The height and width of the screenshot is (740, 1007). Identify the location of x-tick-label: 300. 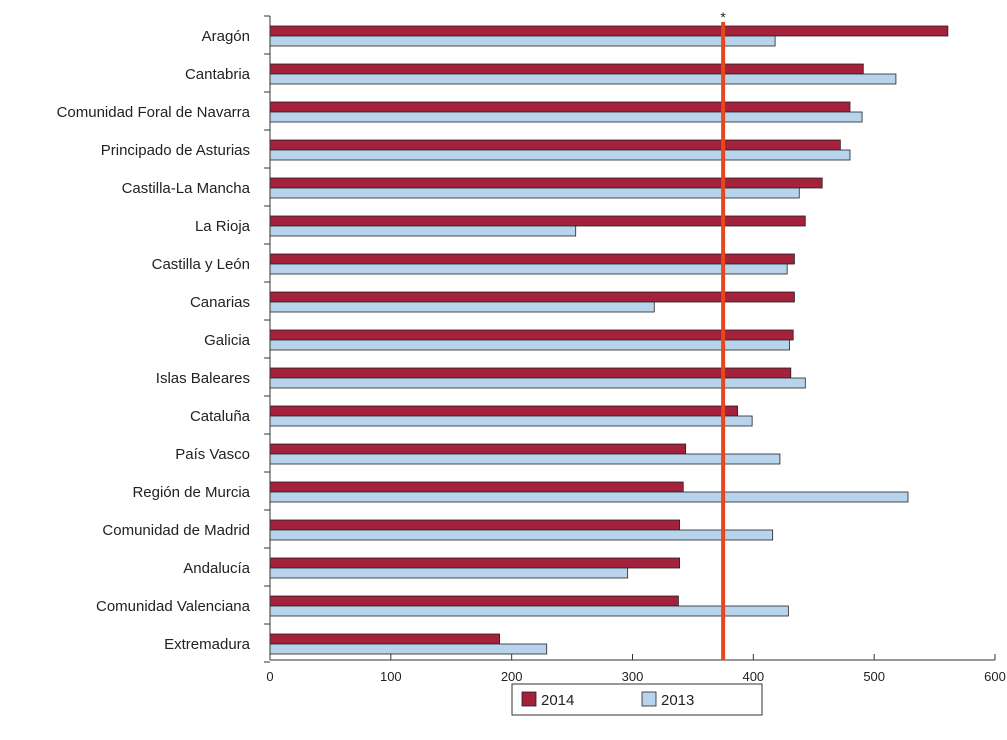
(633, 676).